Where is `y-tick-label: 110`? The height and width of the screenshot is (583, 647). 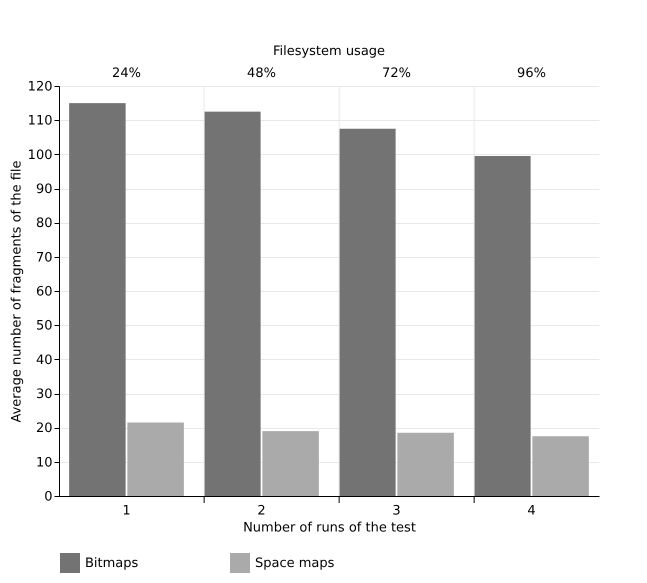
y-tick-label: 110 is located at coordinates (40, 121).